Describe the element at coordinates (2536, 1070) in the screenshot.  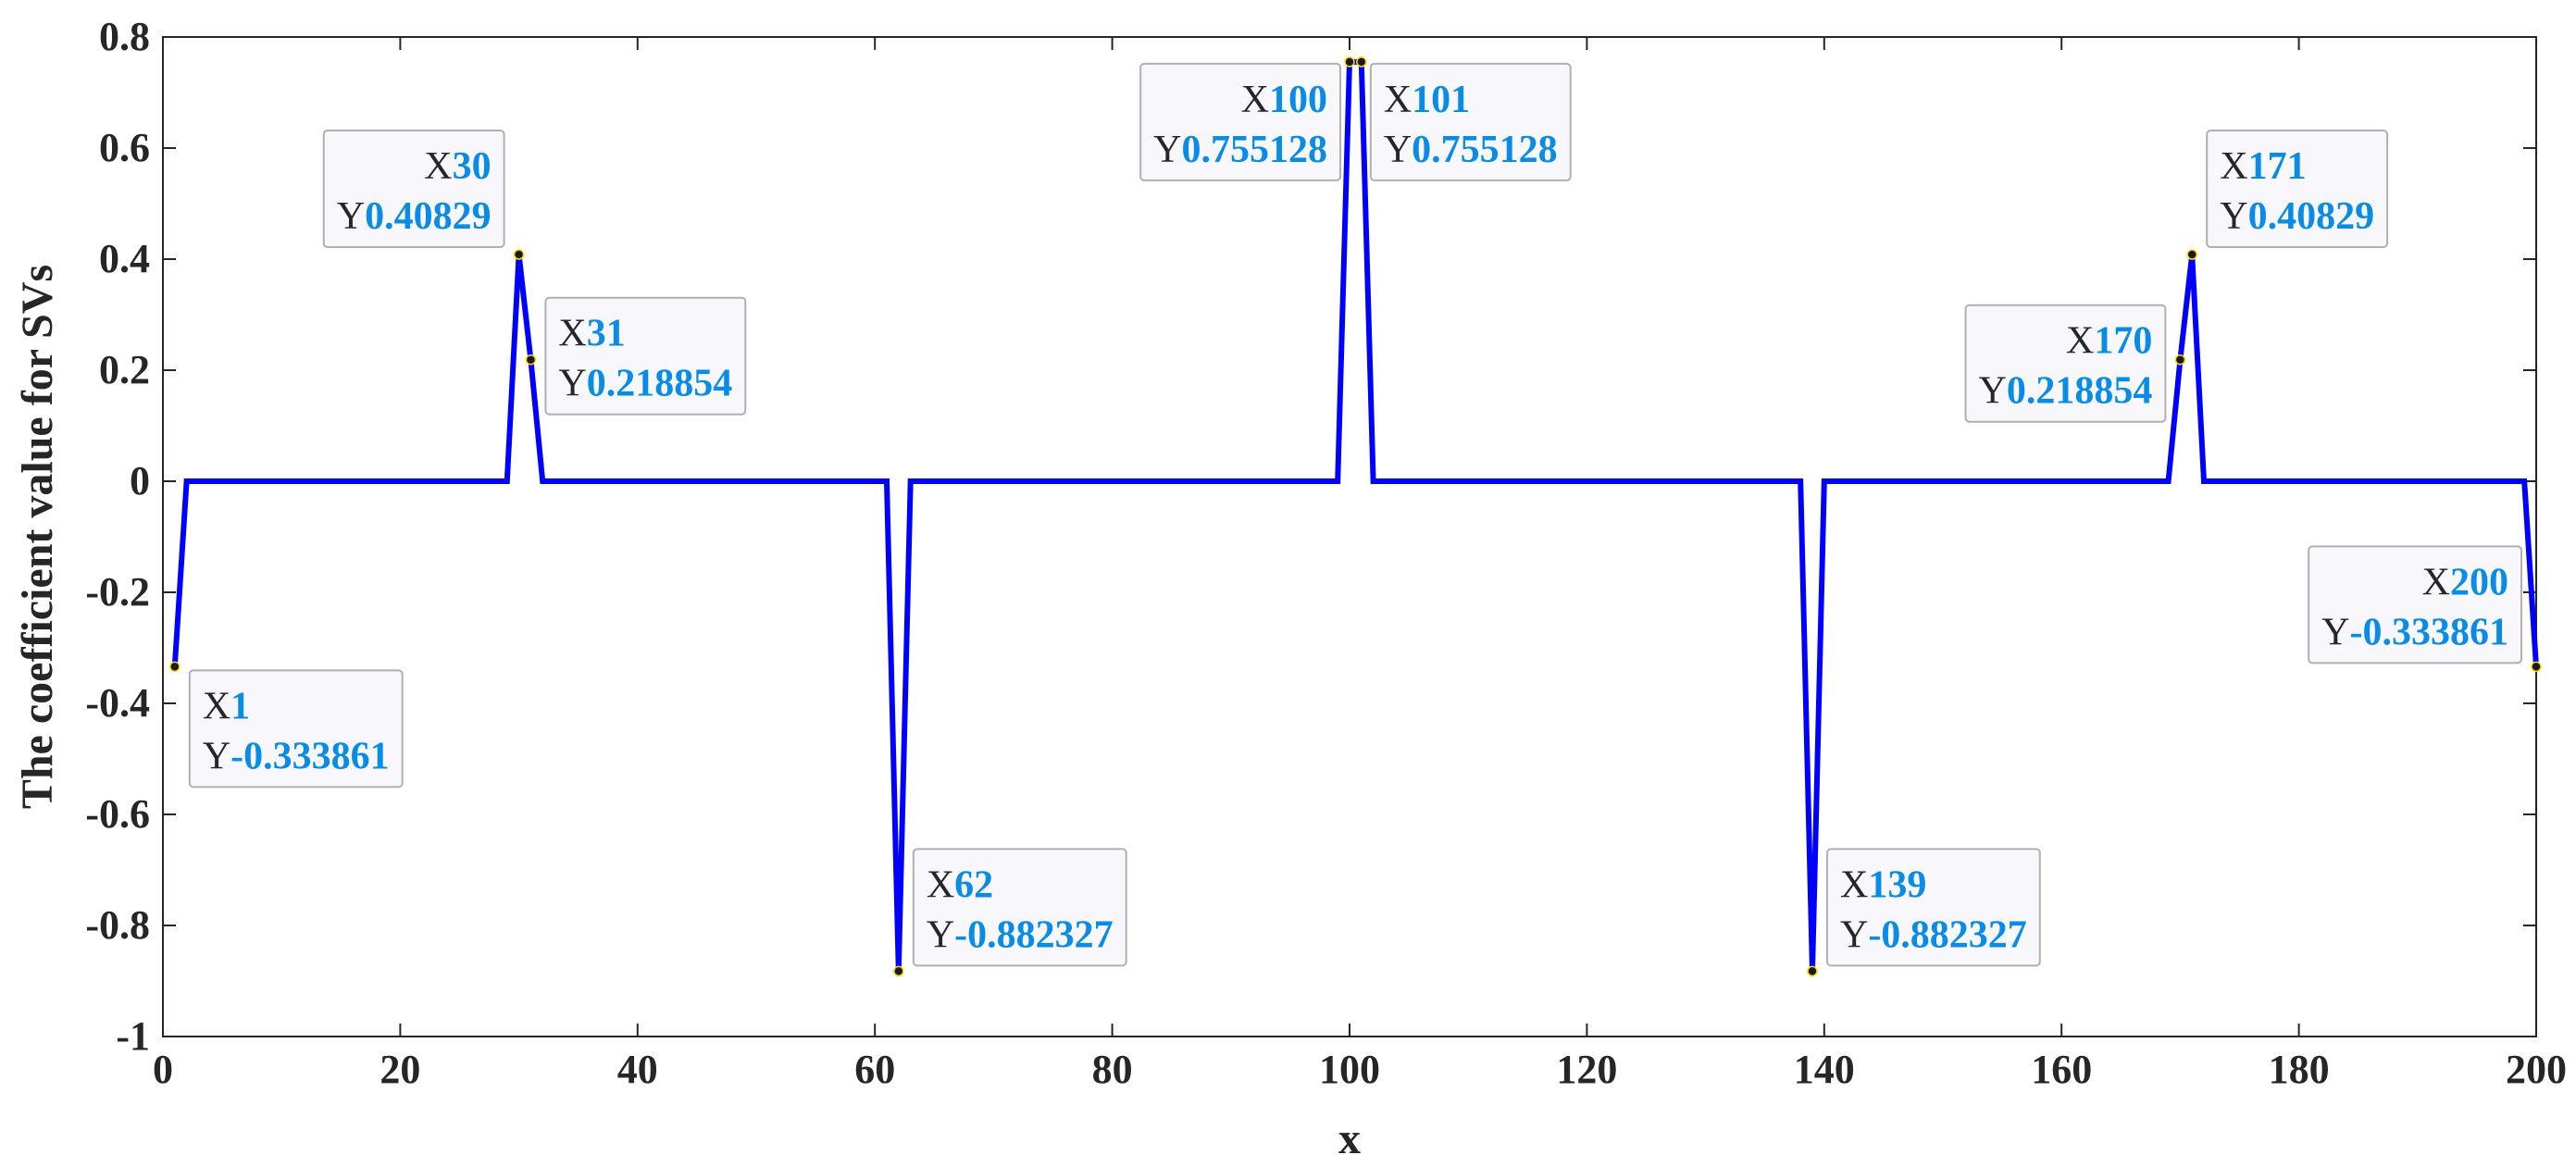
I see `x-tick-label: 200` at that location.